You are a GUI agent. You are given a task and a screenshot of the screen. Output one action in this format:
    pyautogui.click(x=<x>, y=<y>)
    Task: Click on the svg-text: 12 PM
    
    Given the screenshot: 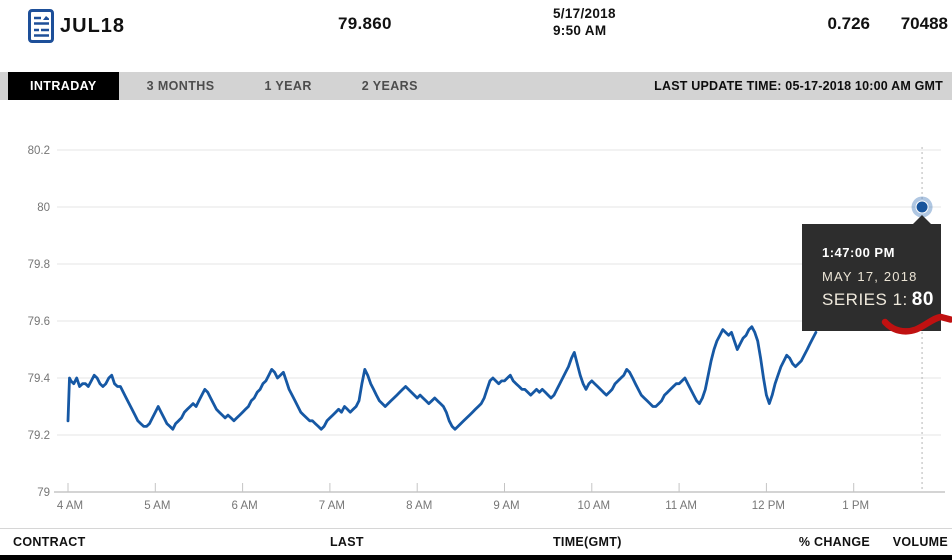 What is the action you would take?
    pyautogui.click(x=768, y=506)
    